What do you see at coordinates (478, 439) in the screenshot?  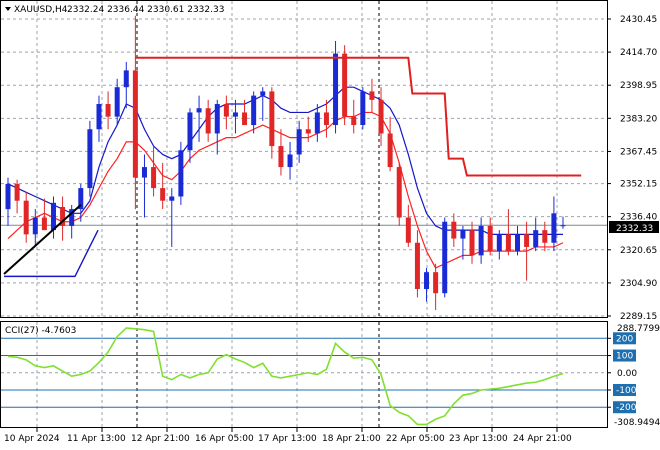 I see `time-tick-label: 23 Apr 13:00` at bounding box center [478, 439].